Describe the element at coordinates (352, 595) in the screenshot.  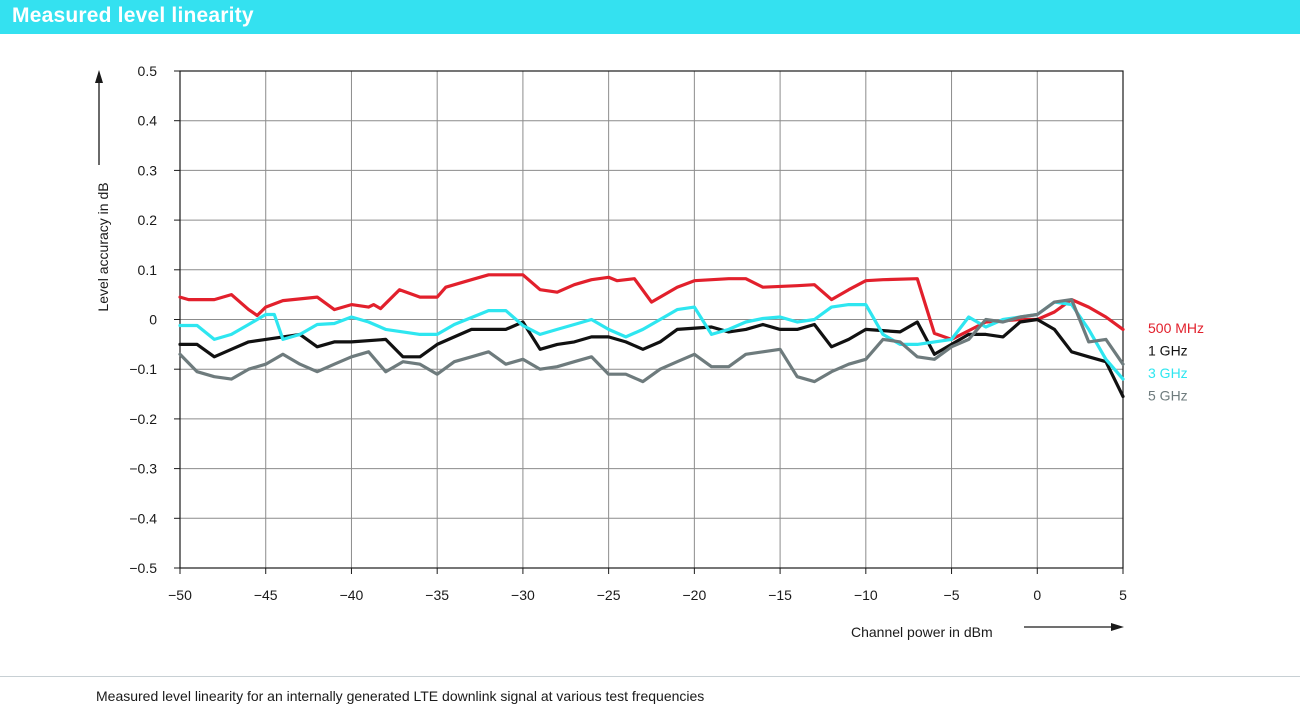
I see `x-tick-label: −40` at that location.